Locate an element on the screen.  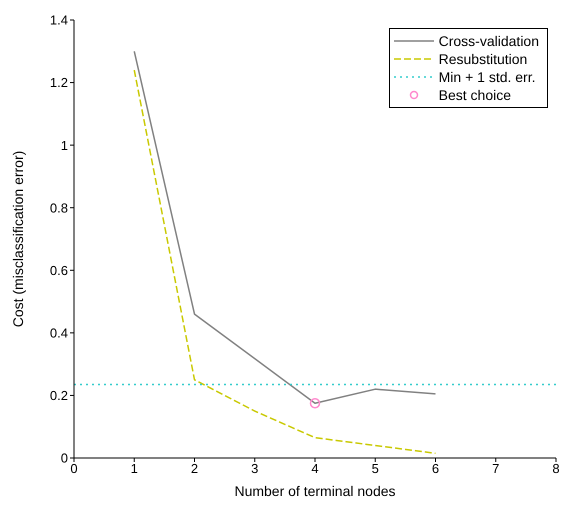
y-tick-label: 0 is located at coordinates (64, 458).